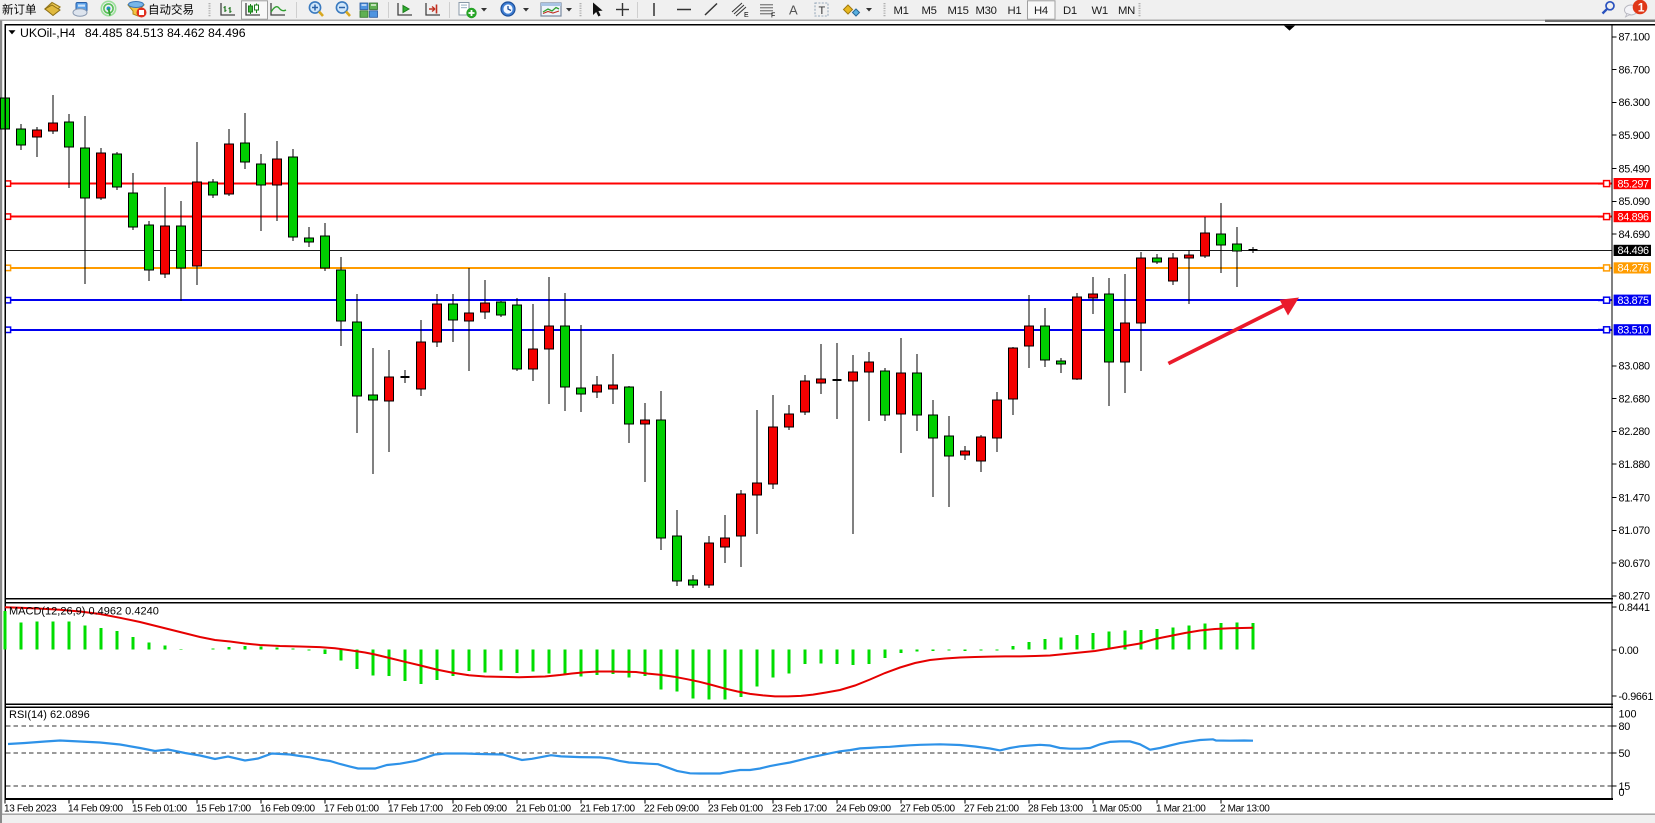 The height and width of the screenshot is (823, 1655). I want to click on svg-text: 21 Feb 01:00, so click(544, 809).